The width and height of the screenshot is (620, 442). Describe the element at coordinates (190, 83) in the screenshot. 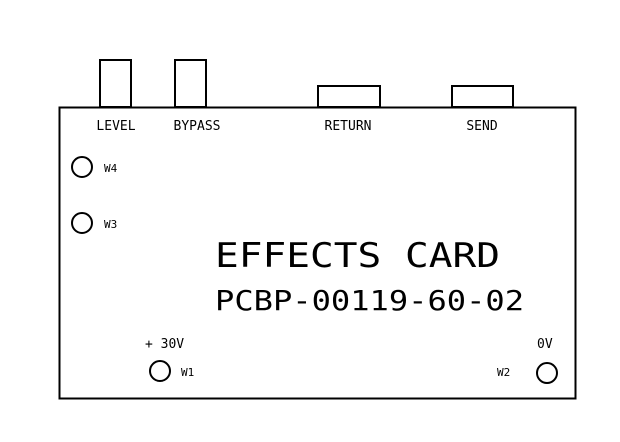

I see `bypass-connector` at that location.